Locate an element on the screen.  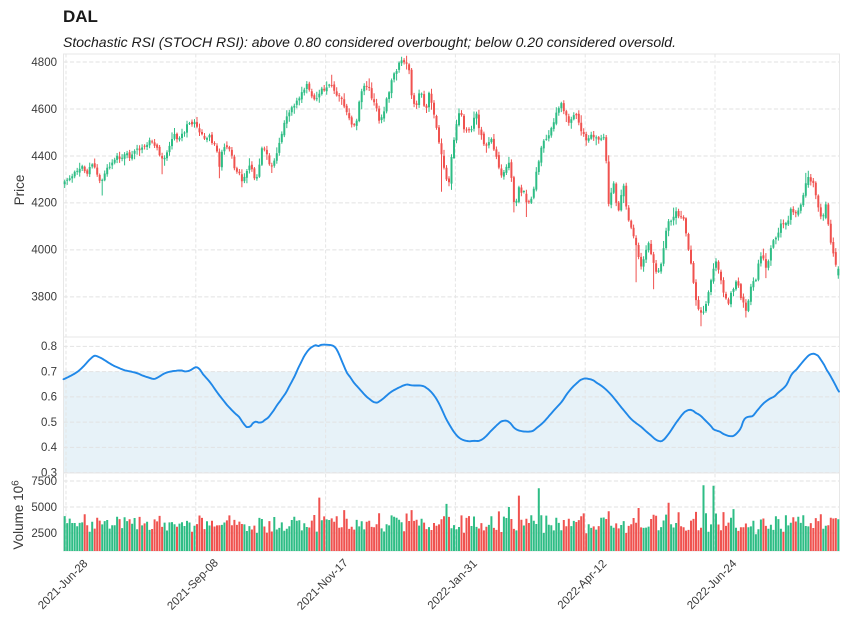
svg-text: 0.4 is located at coordinates (49, 448).